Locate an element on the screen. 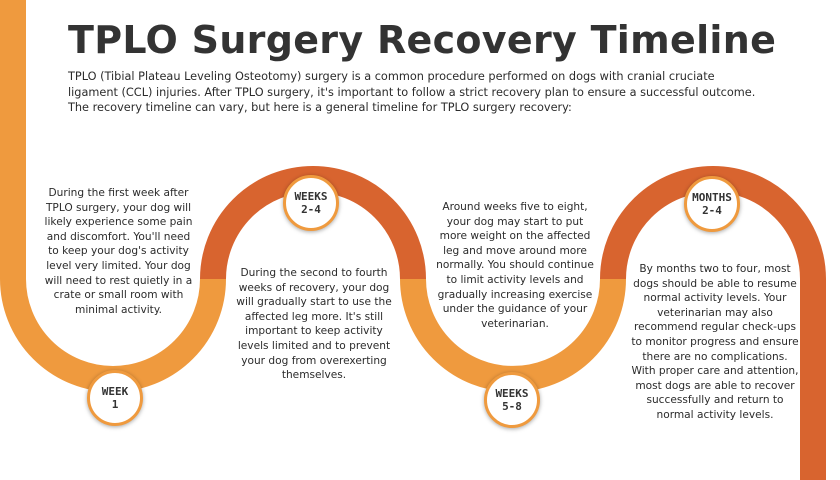  badge-week-1-number: 1 is located at coordinates (115, 404).